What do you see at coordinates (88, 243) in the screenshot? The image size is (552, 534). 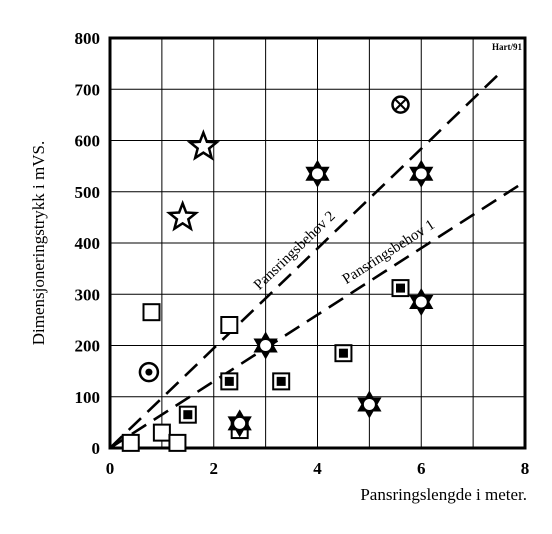 I see `y-tick-label: 400` at bounding box center [88, 243].